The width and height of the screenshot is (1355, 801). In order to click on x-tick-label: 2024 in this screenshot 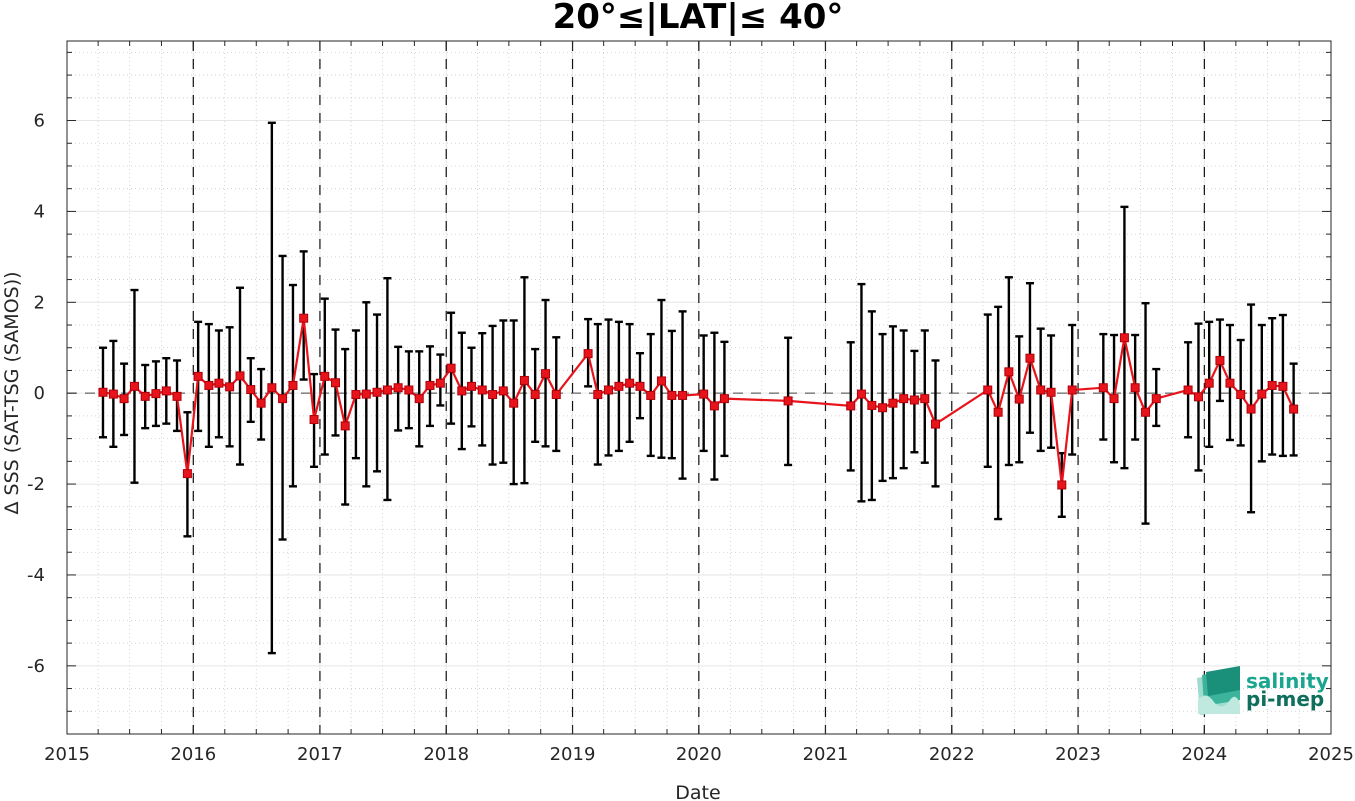, I will do `click(1204, 754)`.